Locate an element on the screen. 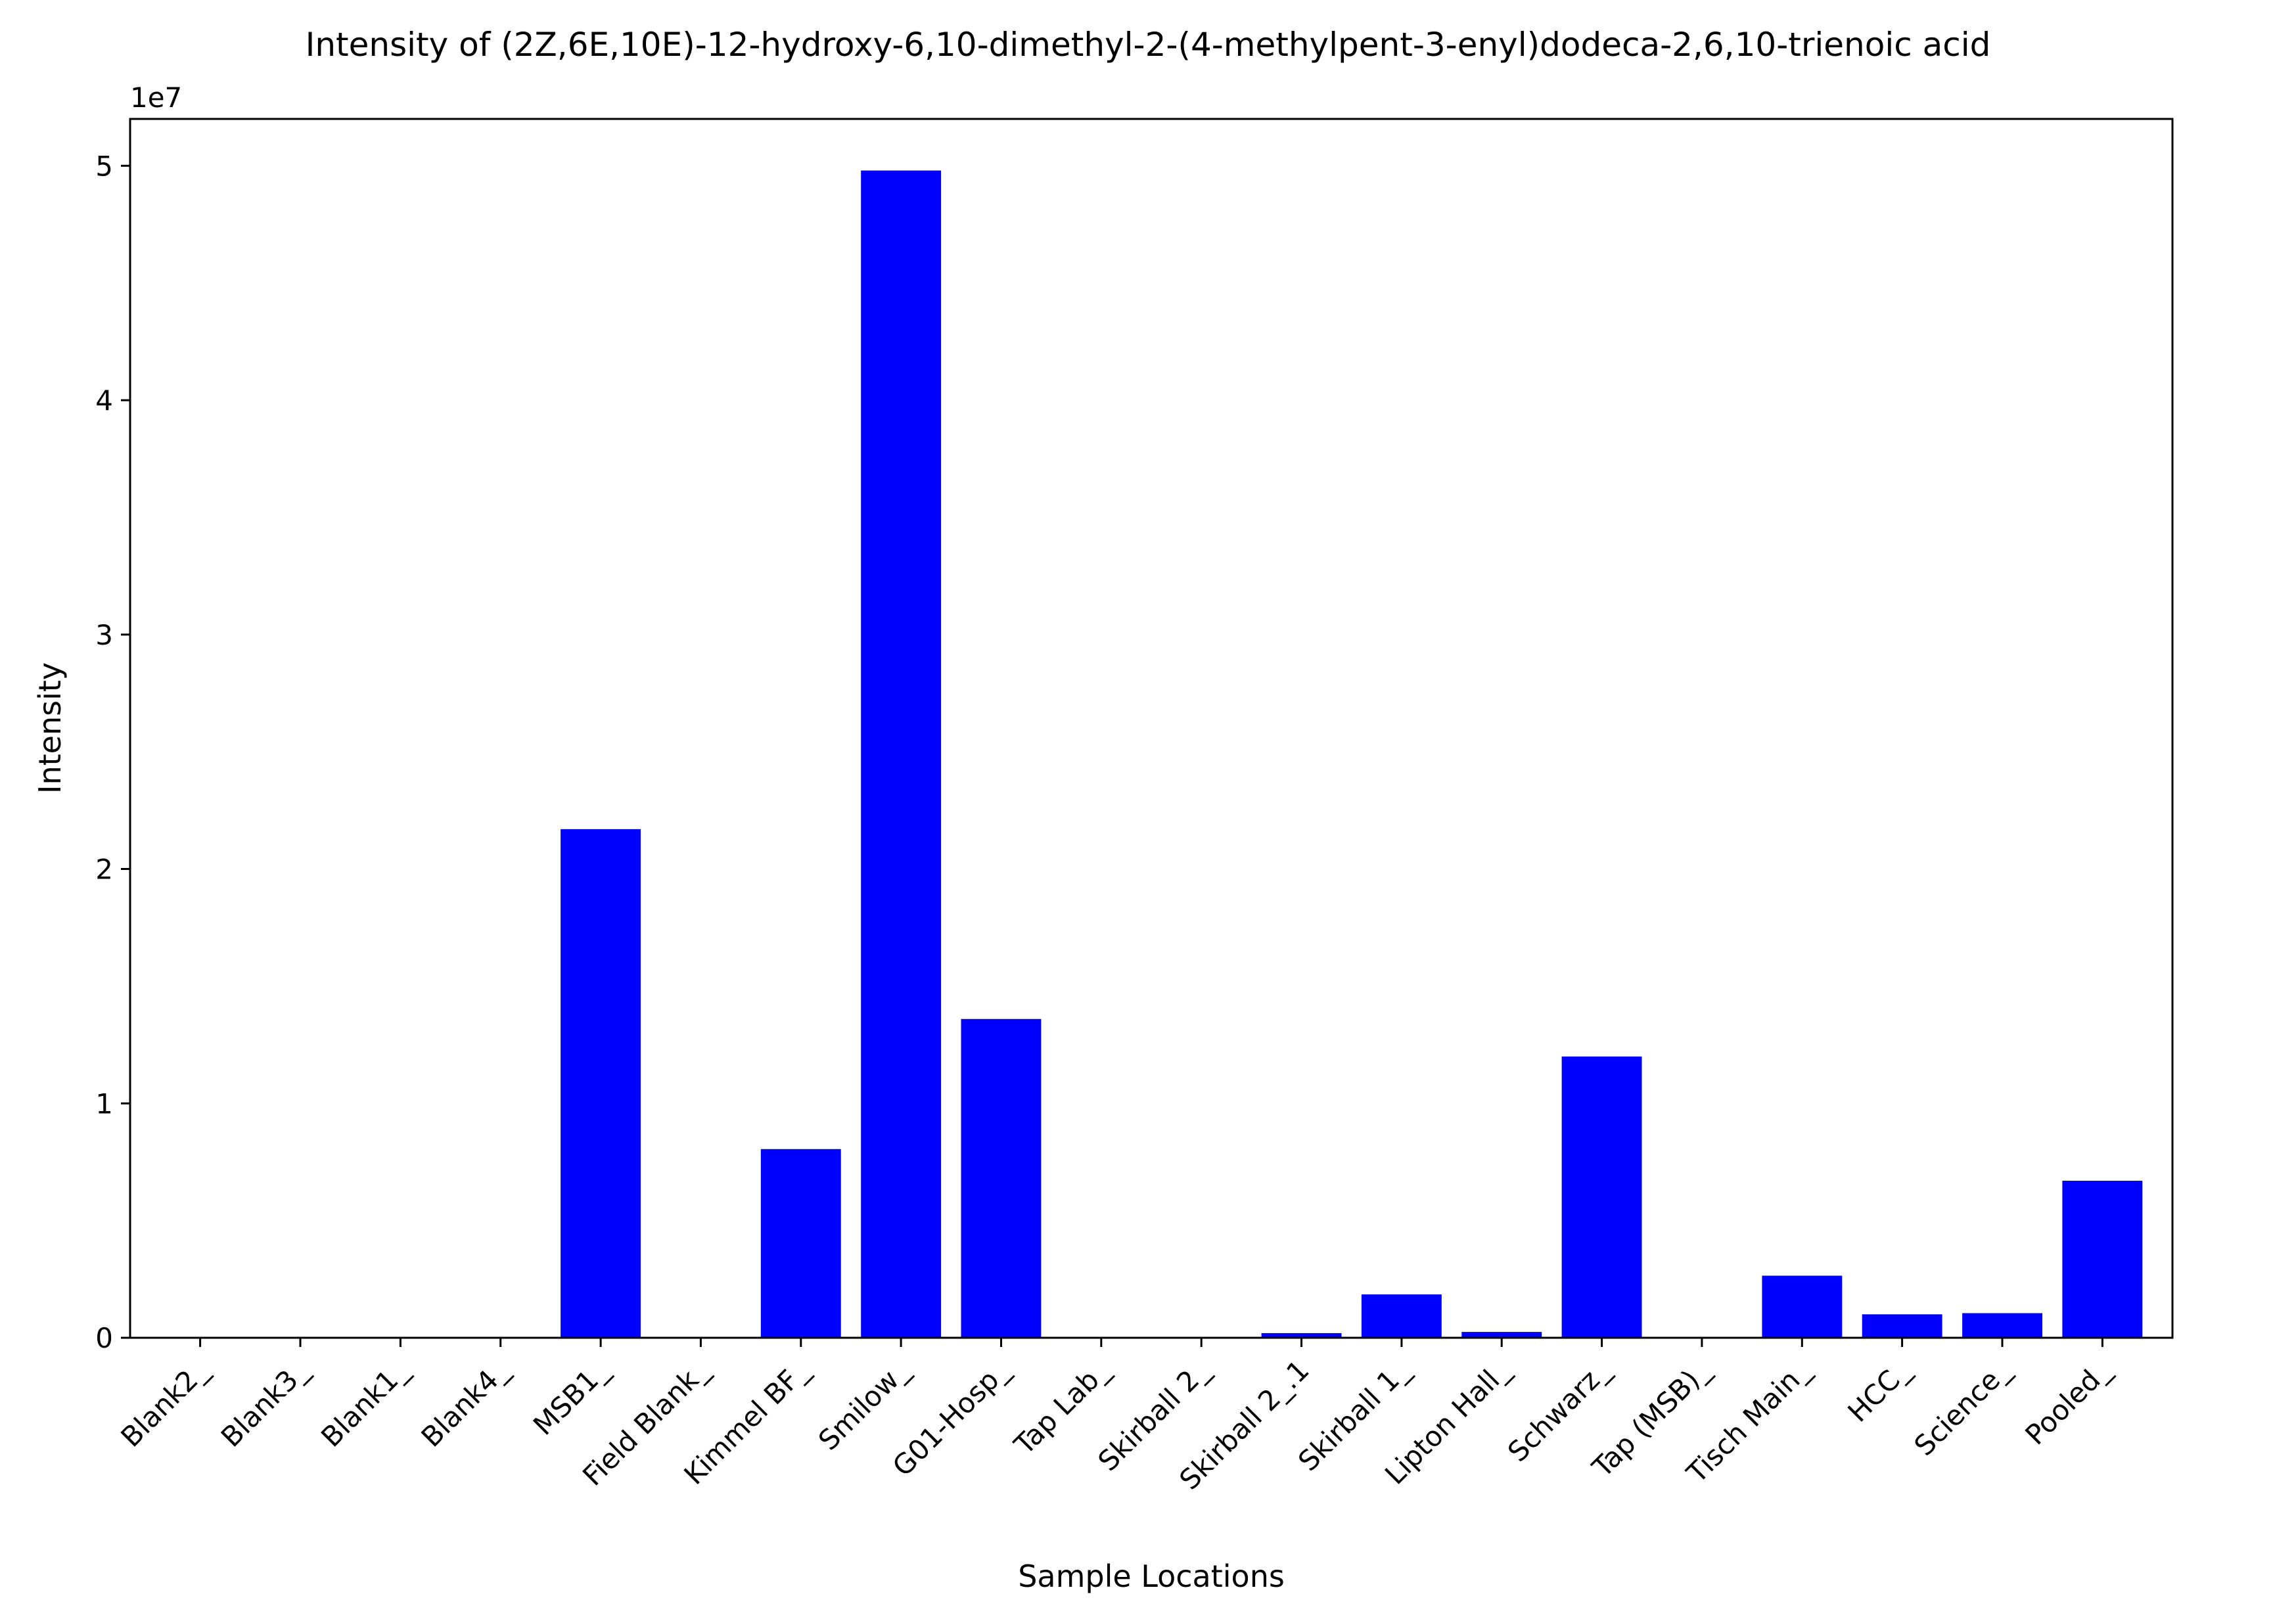  x-tick-label: Blank2_ is located at coordinates (164, 1403).